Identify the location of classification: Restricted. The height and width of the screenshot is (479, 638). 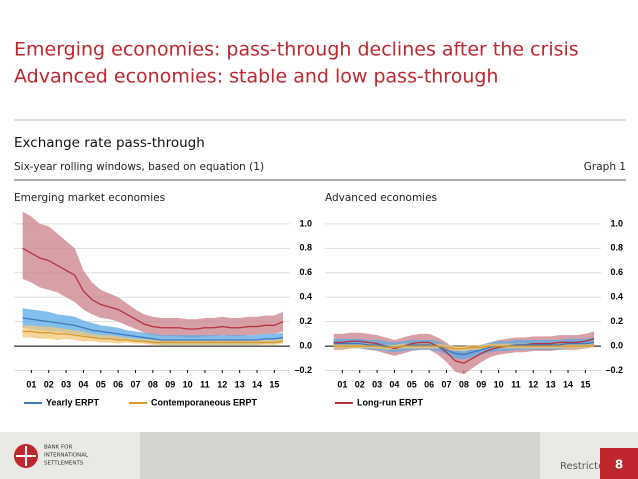
(585, 466).